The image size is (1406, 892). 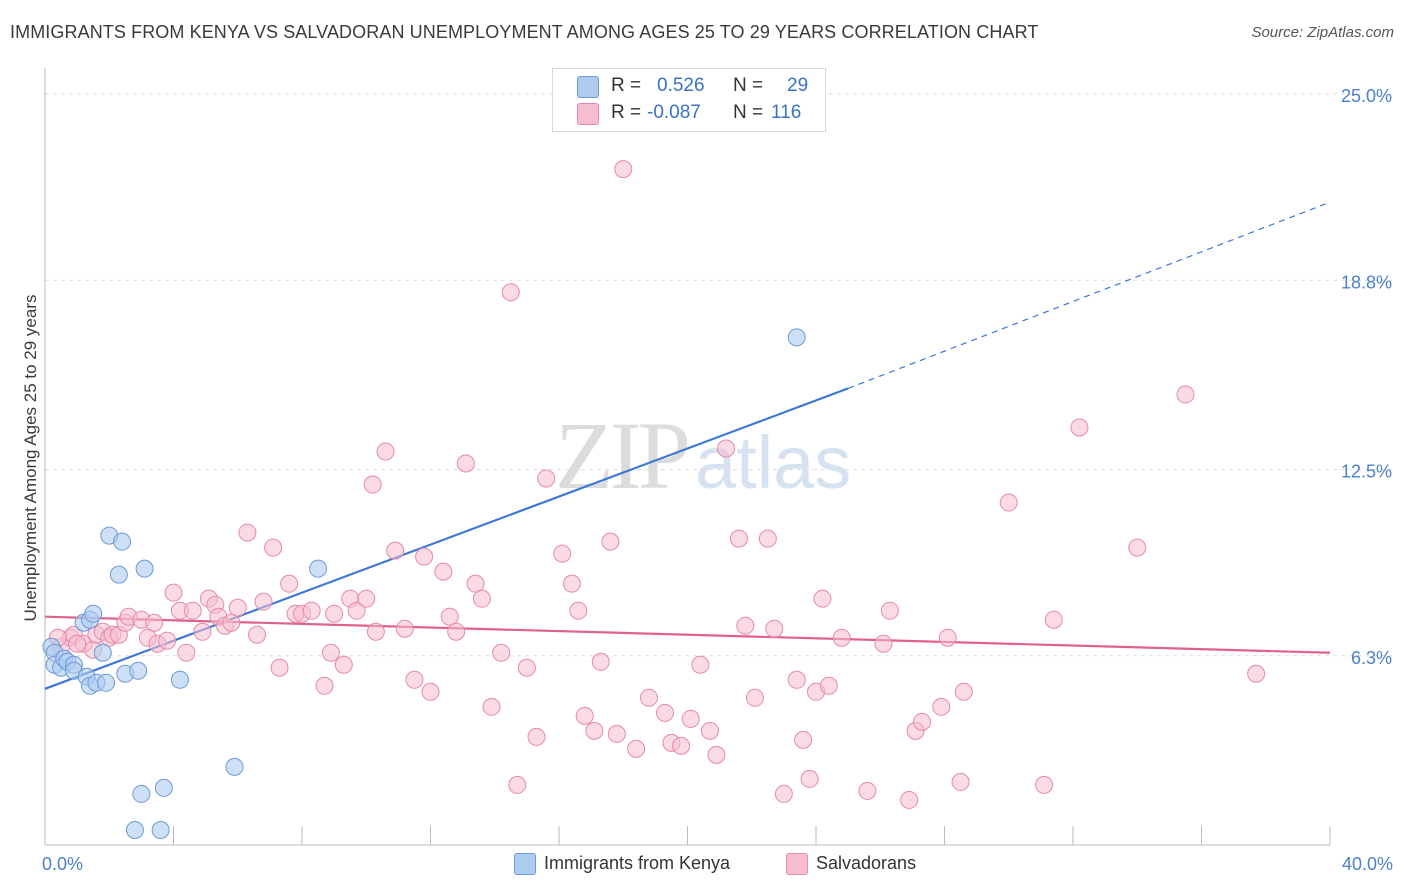 I want to click on x-tick-label: 0.0%, so click(x=62, y=864).